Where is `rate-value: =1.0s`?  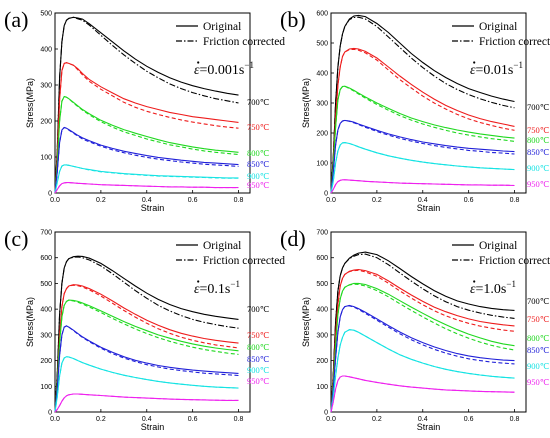 rate-value: =1.0s is located at coordinates (491, 289).